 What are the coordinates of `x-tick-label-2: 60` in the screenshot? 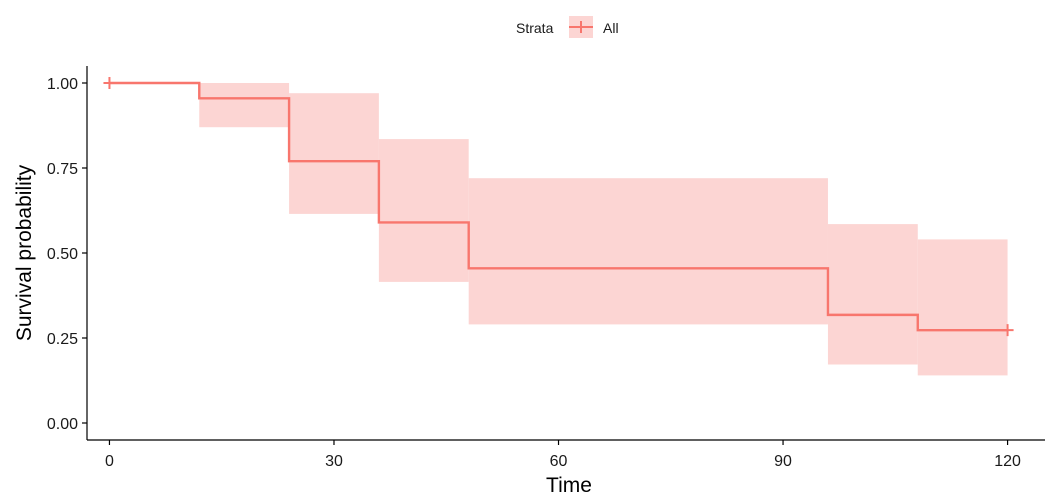 It's located at (559, 461).